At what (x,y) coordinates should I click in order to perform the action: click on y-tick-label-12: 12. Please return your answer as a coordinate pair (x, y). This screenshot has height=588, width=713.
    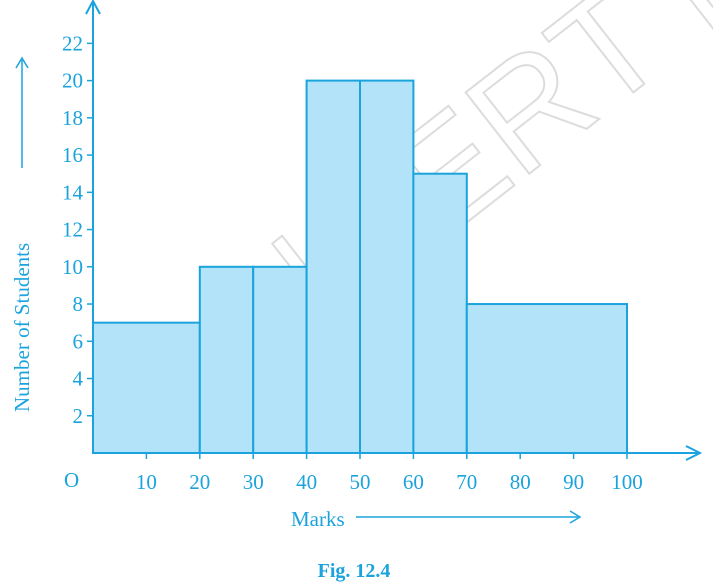
    Looking at the image, I should click on (72, 230).